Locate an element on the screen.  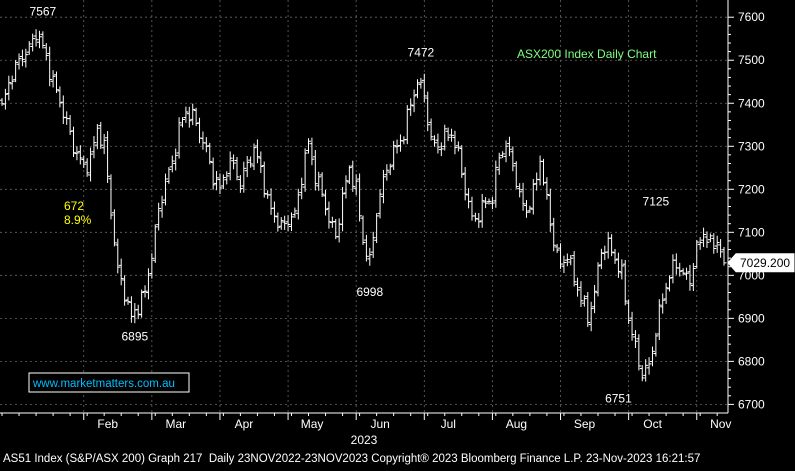
x-tick-label: Jun is located at coordinates (380, 424).